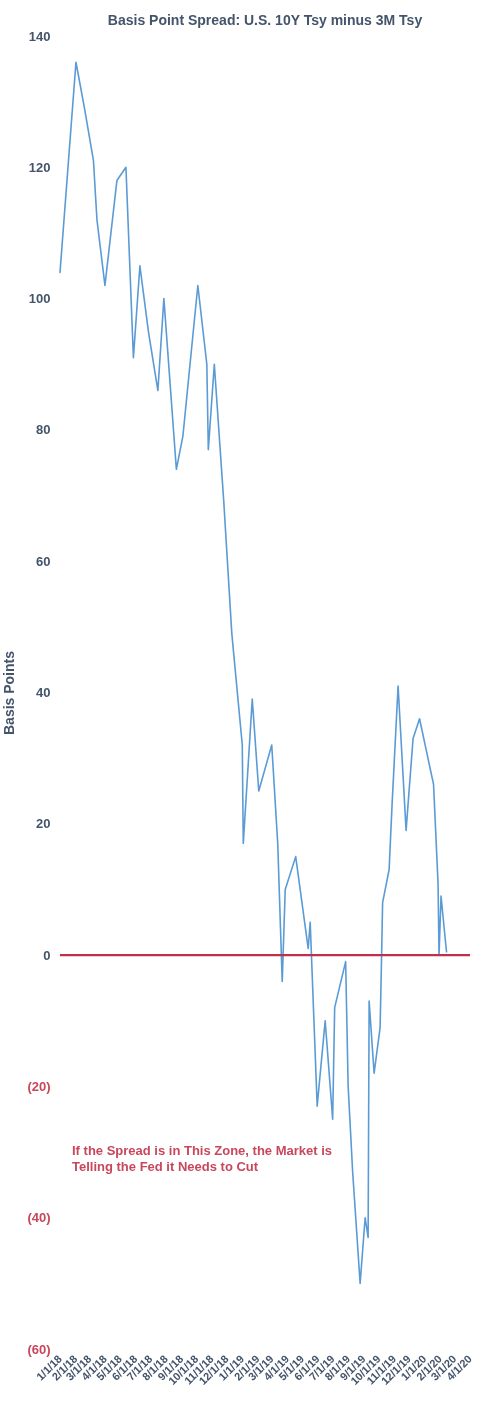 This screenshot has width=485, height=1418. What do you see at coordinates (39, 36) in the screenshot?
I see `y-tick-label: 140` at bounding box center [39, 36].